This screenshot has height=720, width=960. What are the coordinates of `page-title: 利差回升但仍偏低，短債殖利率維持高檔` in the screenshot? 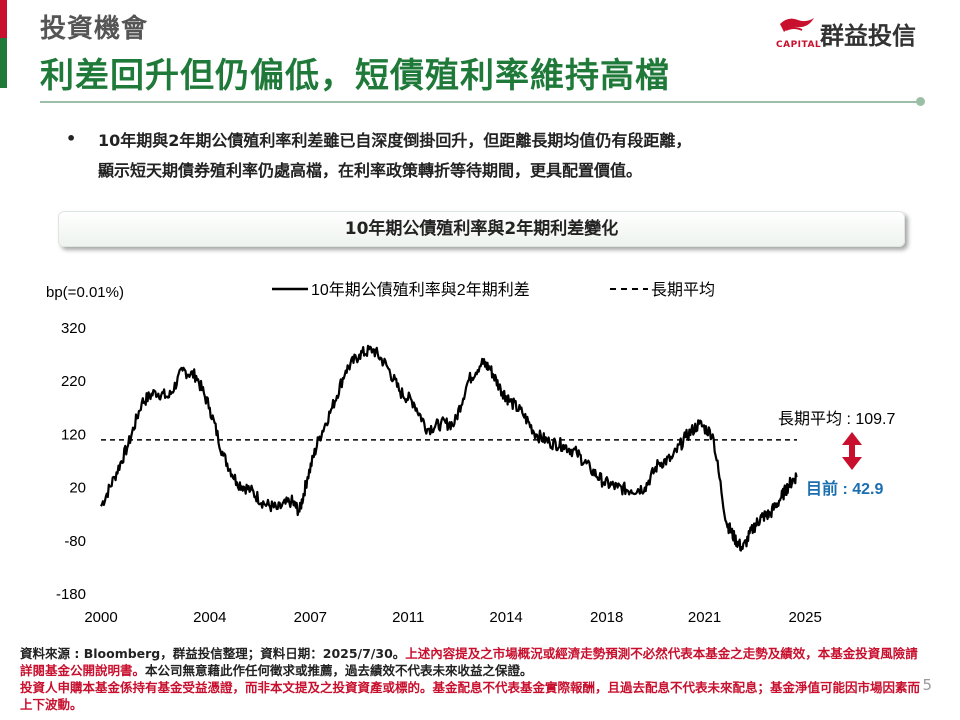 It's located at (355, 76).